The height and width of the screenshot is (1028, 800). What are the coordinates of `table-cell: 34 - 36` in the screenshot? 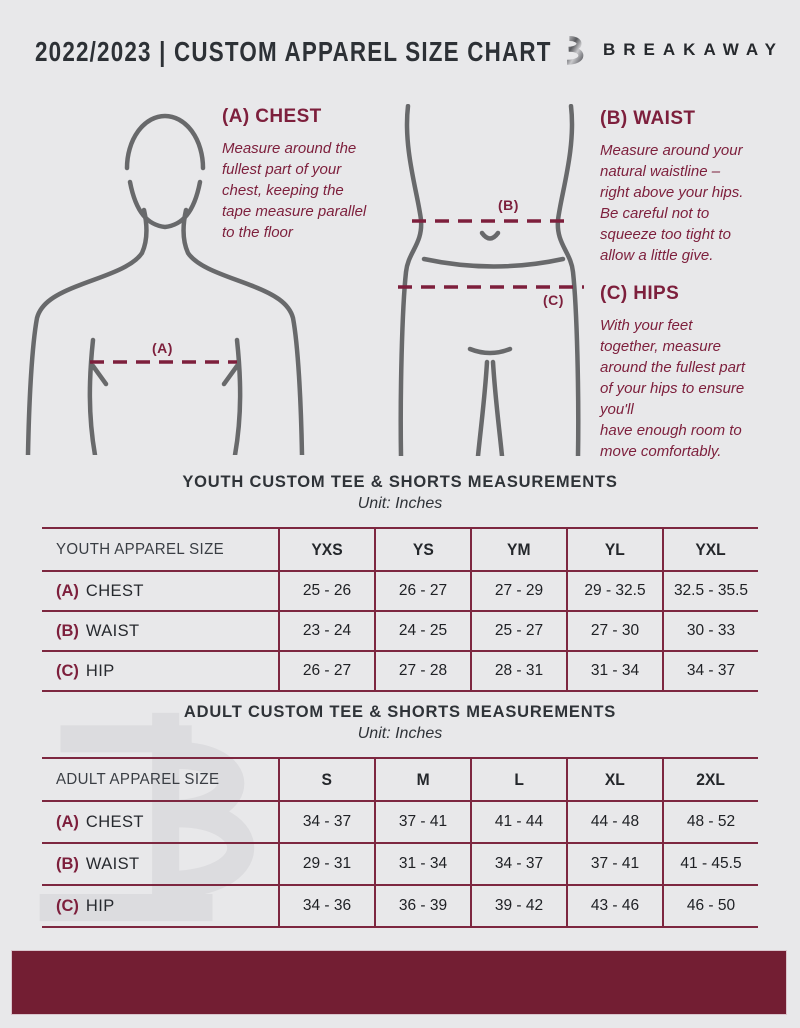 It's located at (327, 905).